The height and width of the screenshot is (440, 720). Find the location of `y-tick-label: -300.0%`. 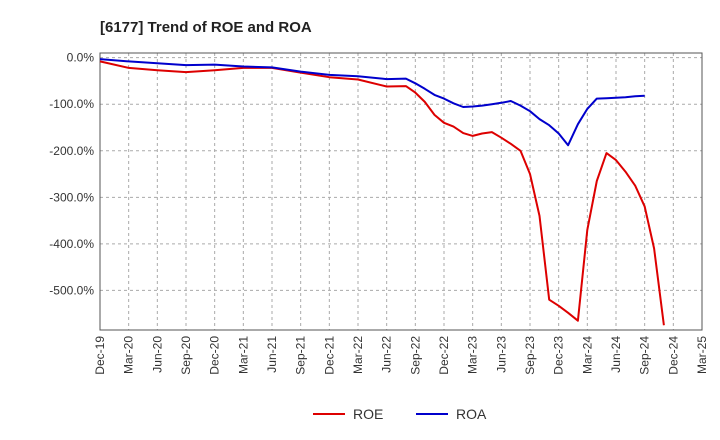

y-tick-label: -300.0% is located at coordinates (71, 197).